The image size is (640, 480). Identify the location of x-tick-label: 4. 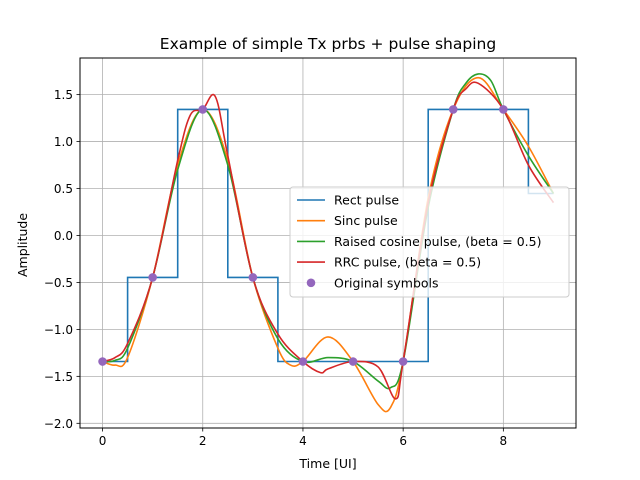
(303, 441).